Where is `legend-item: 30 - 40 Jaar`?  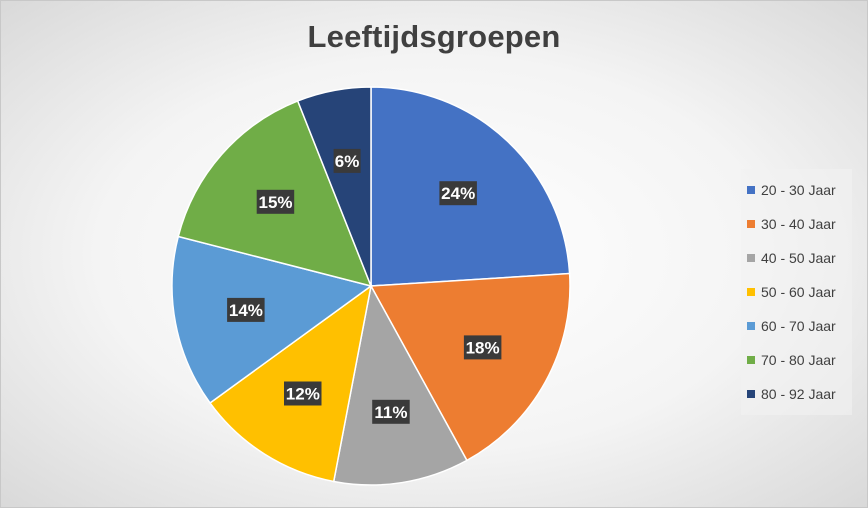
legend-item: 30 - 40 Jaar is located at coordinates (796, 224).